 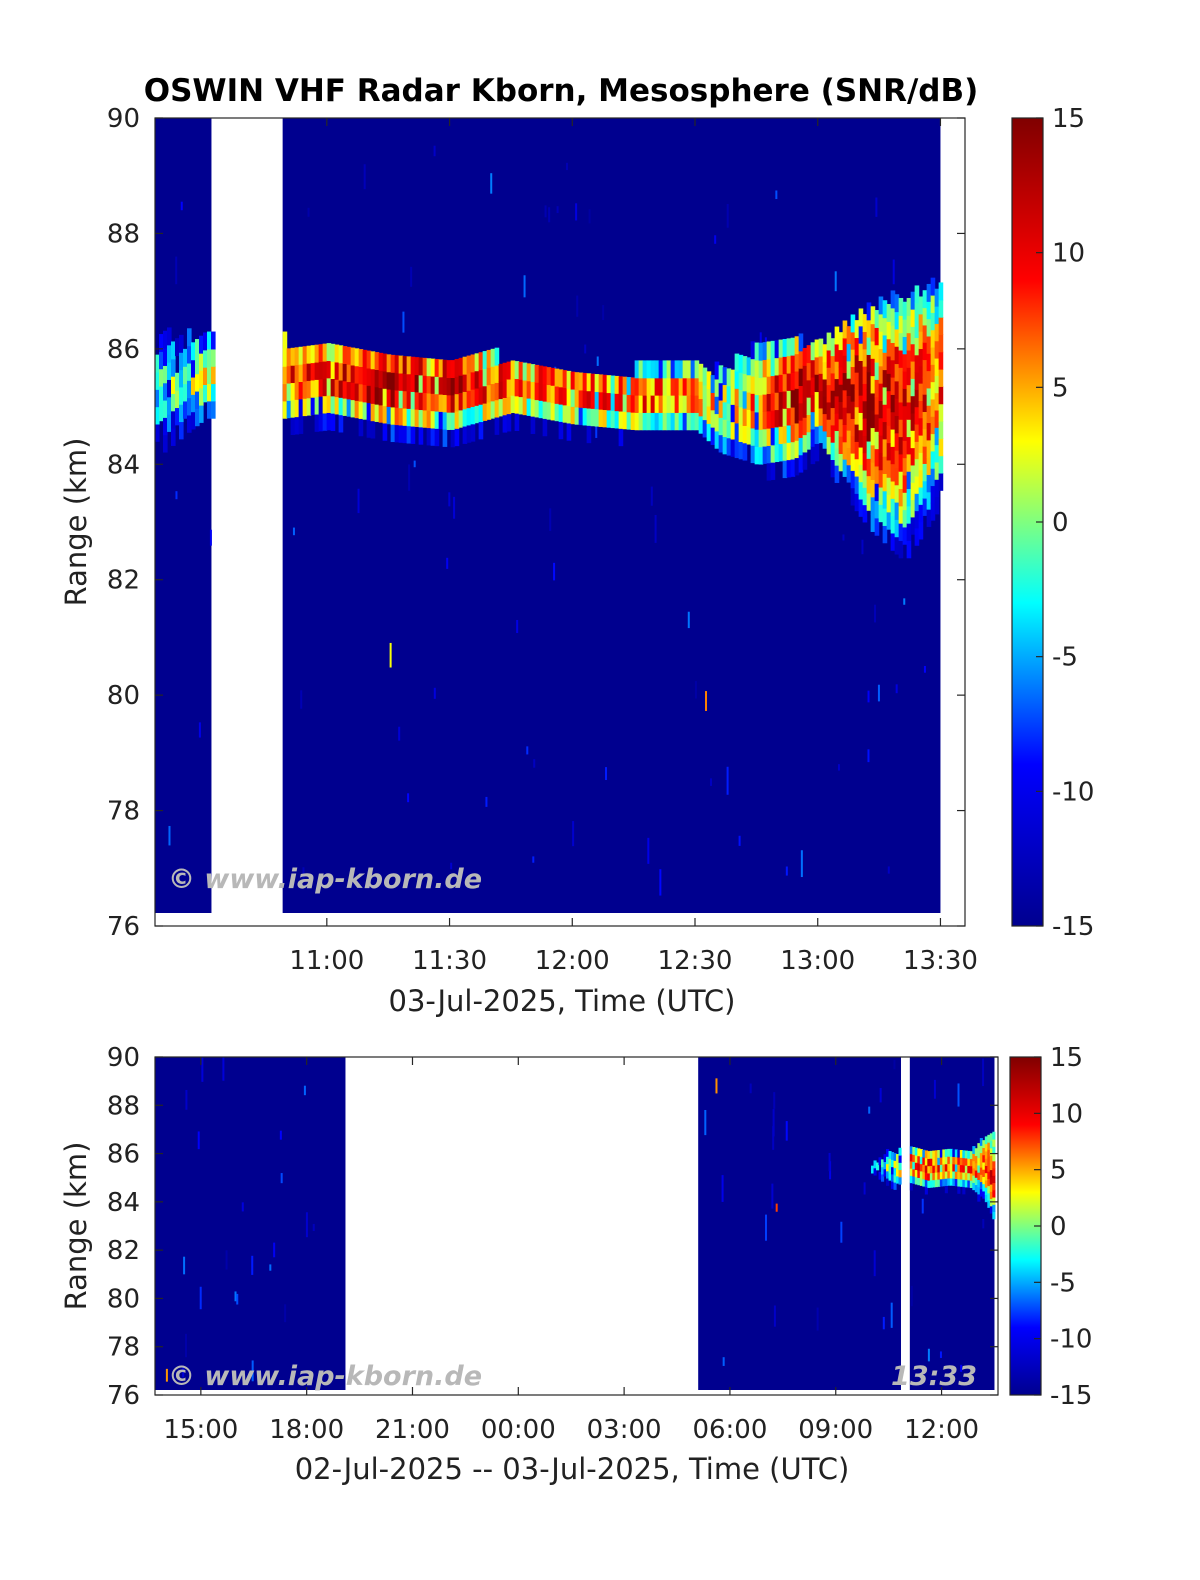 I want to click on data-segment-background, so click(x=183, y=515).